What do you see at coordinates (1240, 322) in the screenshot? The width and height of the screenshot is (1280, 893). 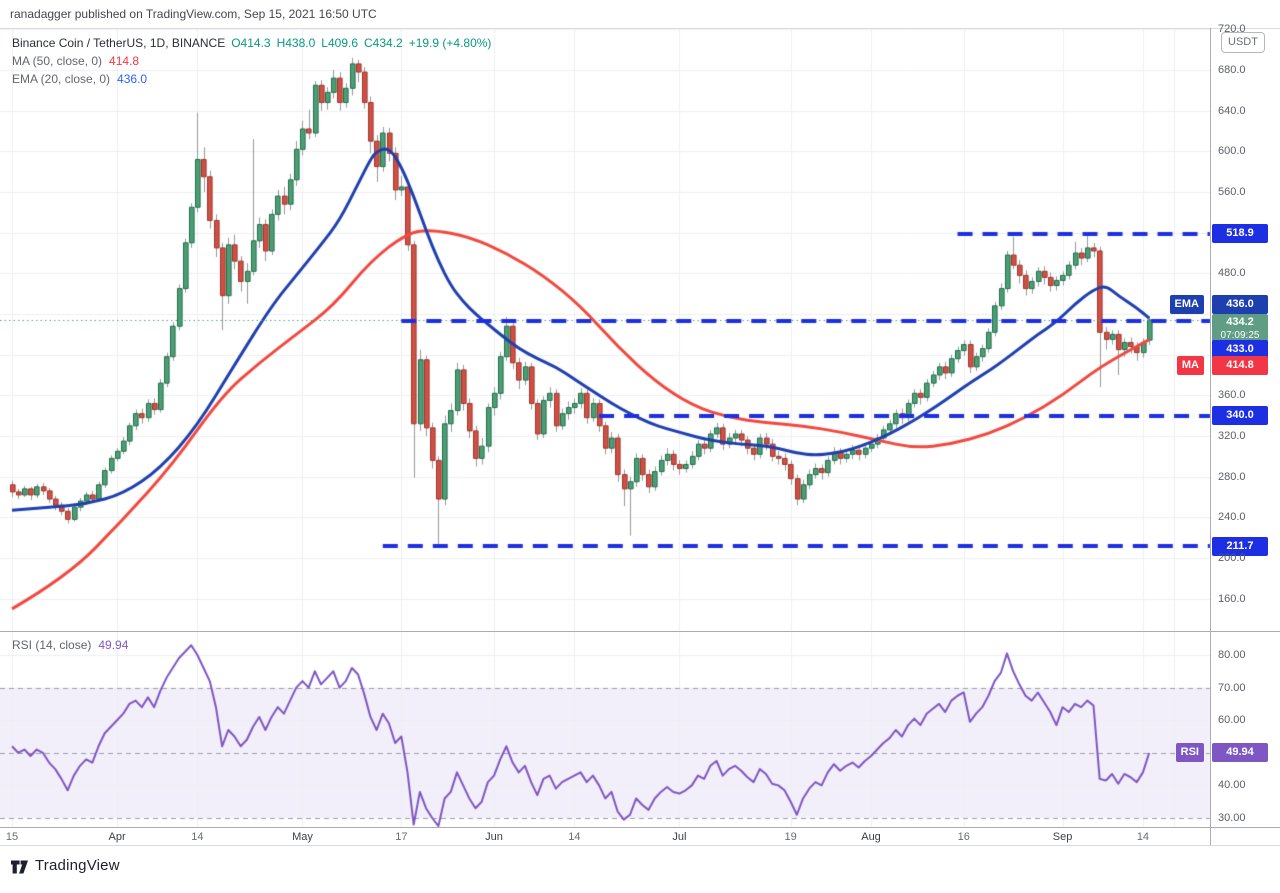 I see `current-price-value: 434.2` at bounding box center [1240, 322].